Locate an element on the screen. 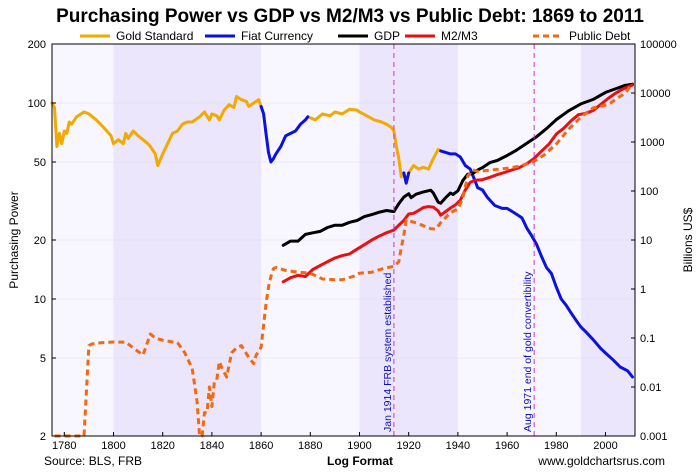 The height and width of the screenshot is (475, 700). left-tick-label-4: 50 is located at coordinates (40, 163).